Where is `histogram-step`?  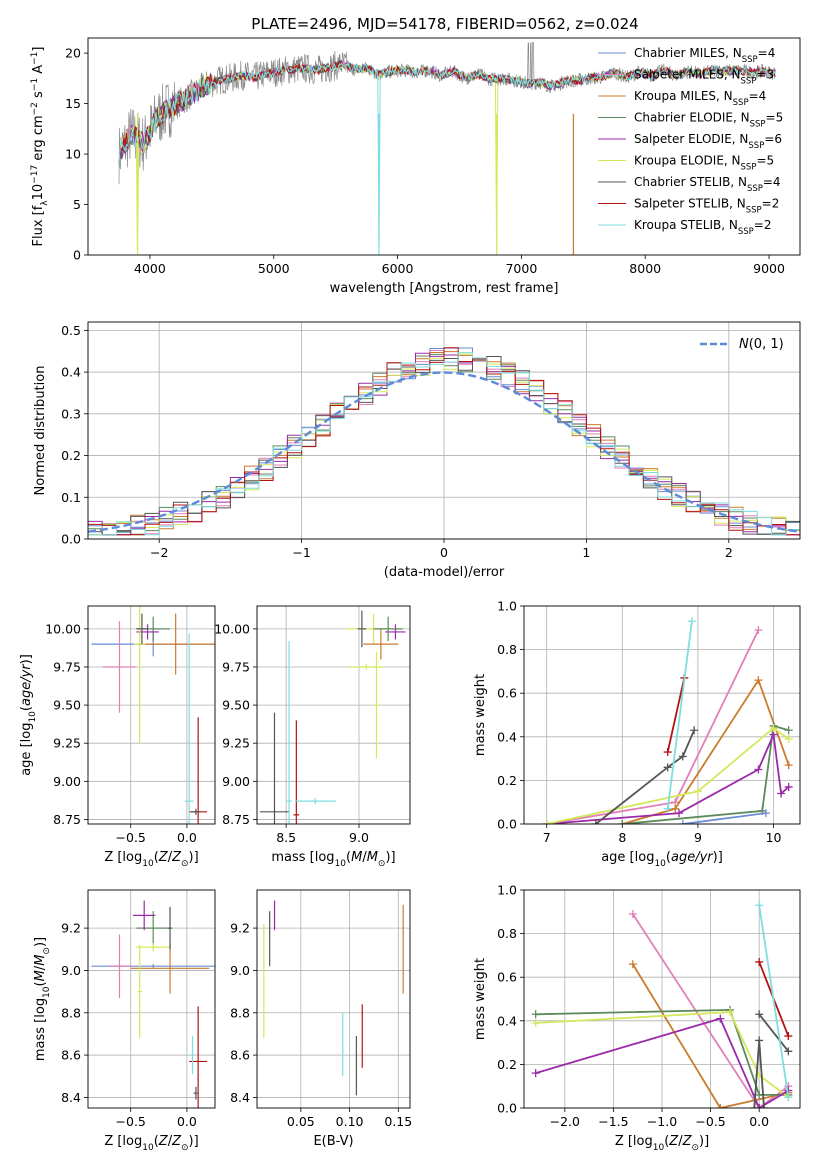
histogram-step is located at coordinates (444, 444).